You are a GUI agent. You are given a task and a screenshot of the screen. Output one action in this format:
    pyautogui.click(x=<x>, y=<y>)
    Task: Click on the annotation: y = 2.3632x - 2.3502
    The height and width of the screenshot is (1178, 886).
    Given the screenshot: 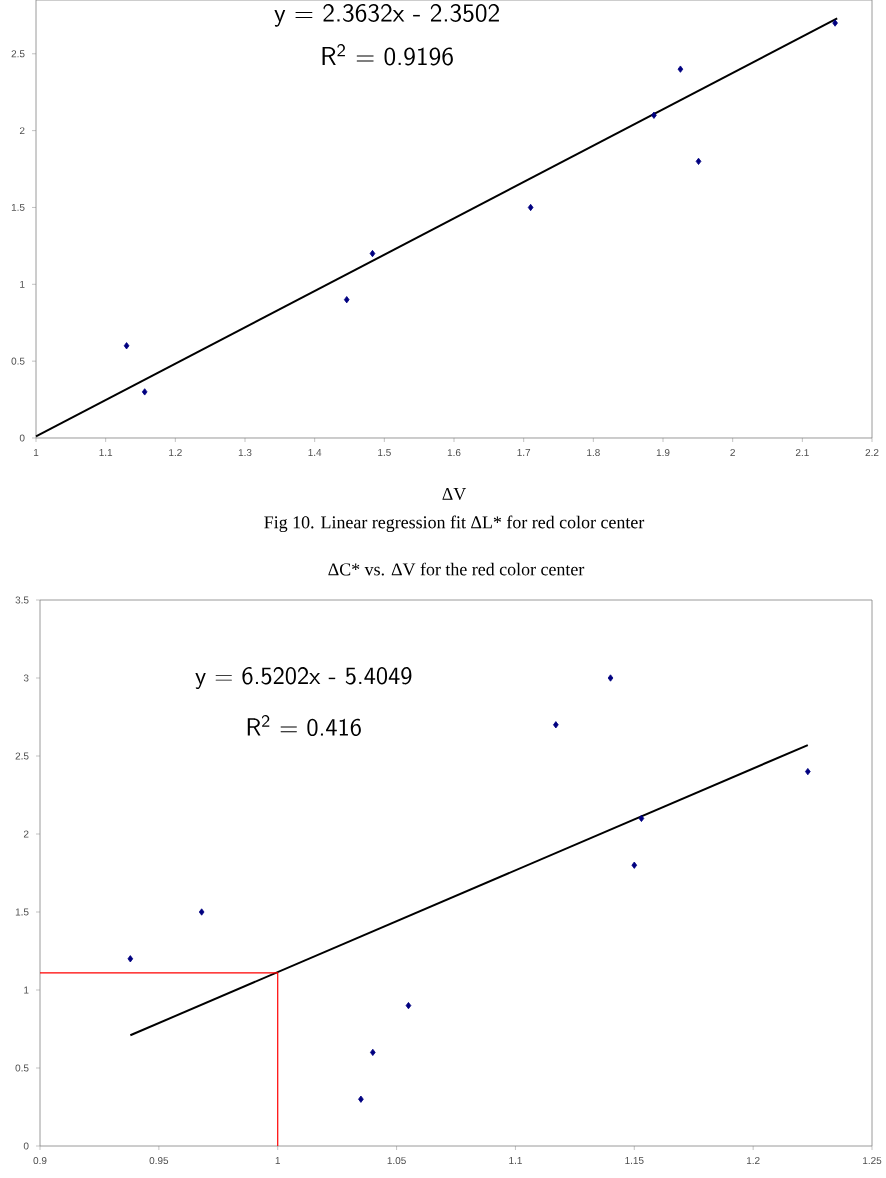 What is the action you would take?
    pyautogui.click(x=386, y=15)
    